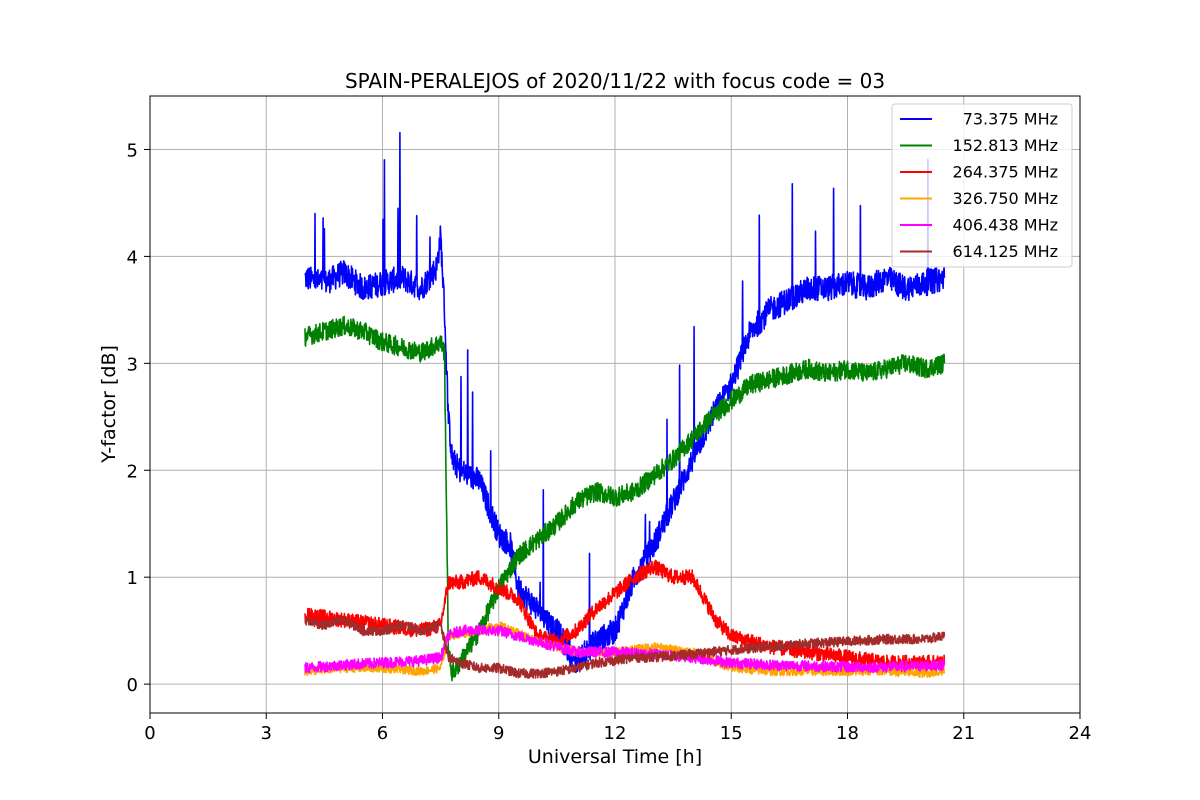 The width and height of the screenshot is (1200, 800). Describe the element at coordinates (1005, 172) in the screenshot. I see `legend-label: 264.375 MHz` at that location.